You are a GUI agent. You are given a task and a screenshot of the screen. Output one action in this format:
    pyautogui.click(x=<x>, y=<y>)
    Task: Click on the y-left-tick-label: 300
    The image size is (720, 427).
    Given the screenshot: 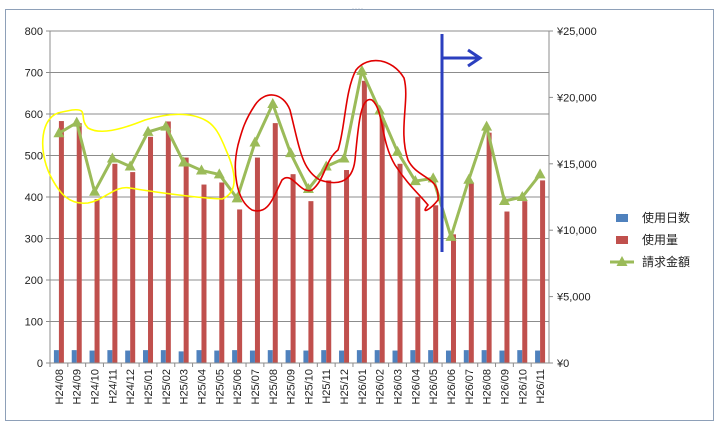 What is the action you would take?
    pyautogui.click(x=34, y=240)
    